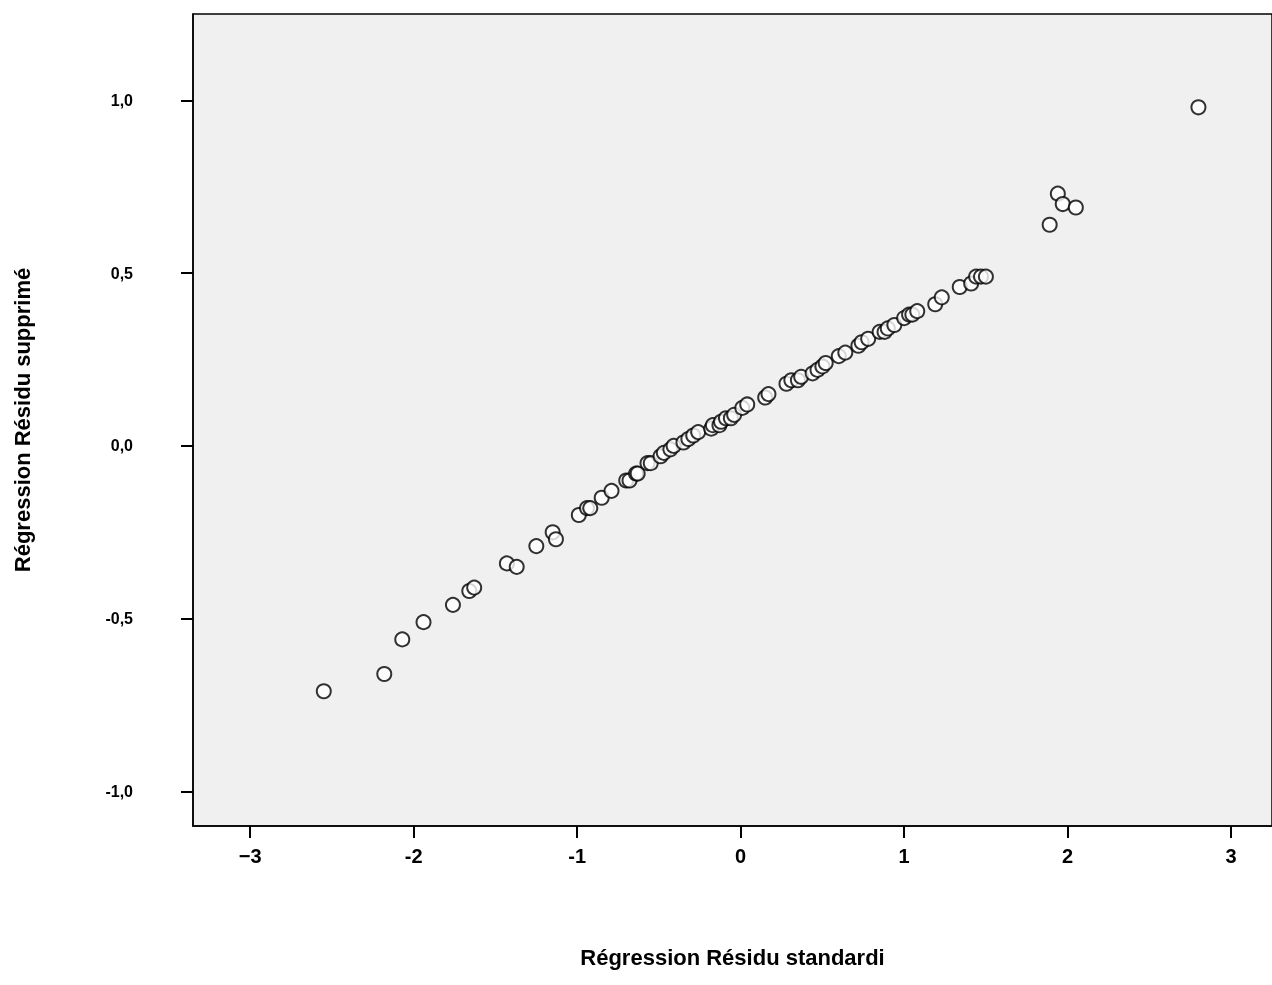 The width and height of the screenshot is (1272, 985). What do you see at coordinates (1068, 856) in the screenshot?
I see `x-tick-label: 2` at bounding box center [1068, 856].